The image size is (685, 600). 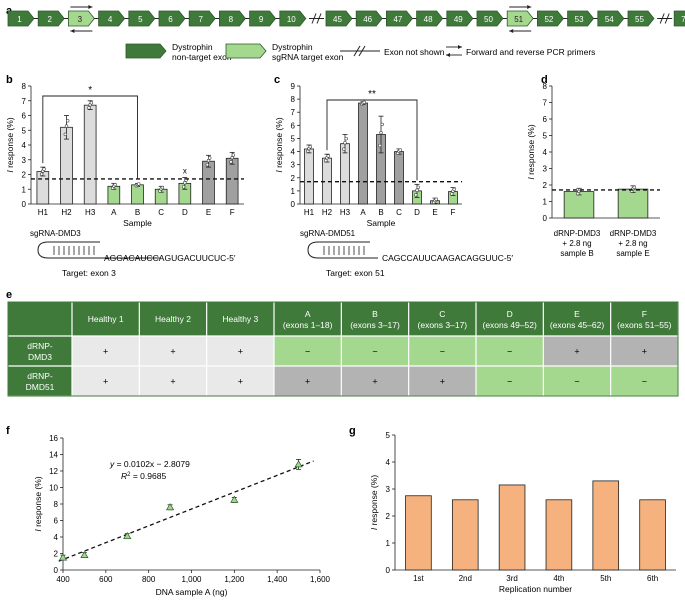 I want to click on significance-bracket, so click(x=90, y=137).